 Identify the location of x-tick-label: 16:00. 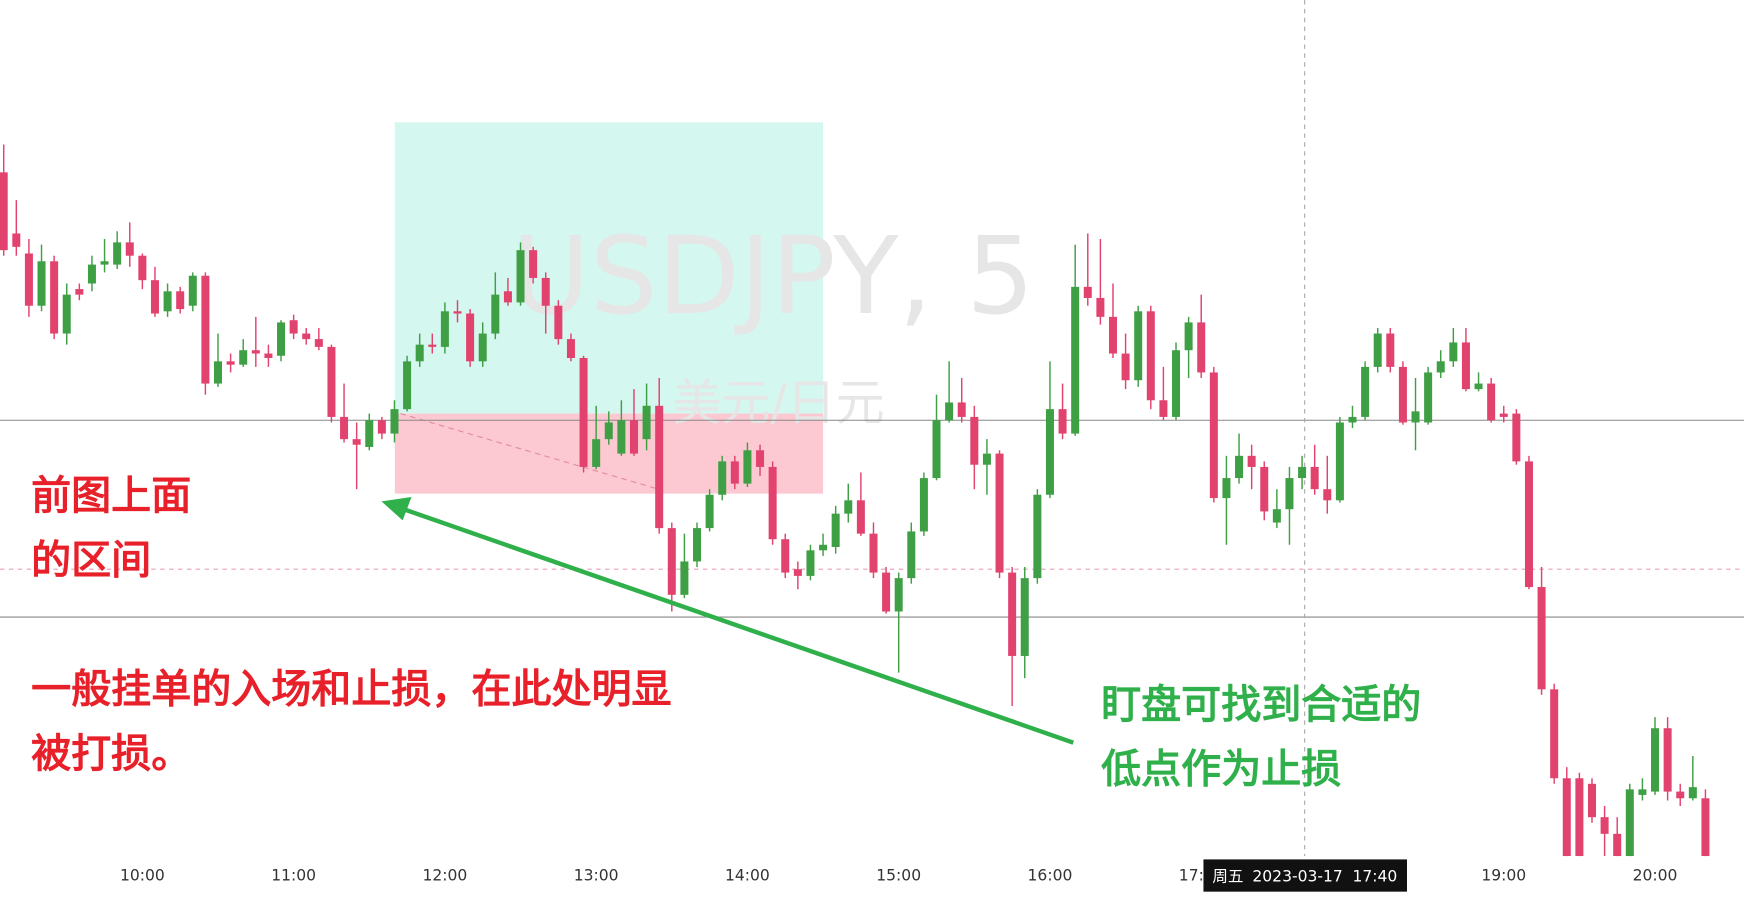
(1050, 876).